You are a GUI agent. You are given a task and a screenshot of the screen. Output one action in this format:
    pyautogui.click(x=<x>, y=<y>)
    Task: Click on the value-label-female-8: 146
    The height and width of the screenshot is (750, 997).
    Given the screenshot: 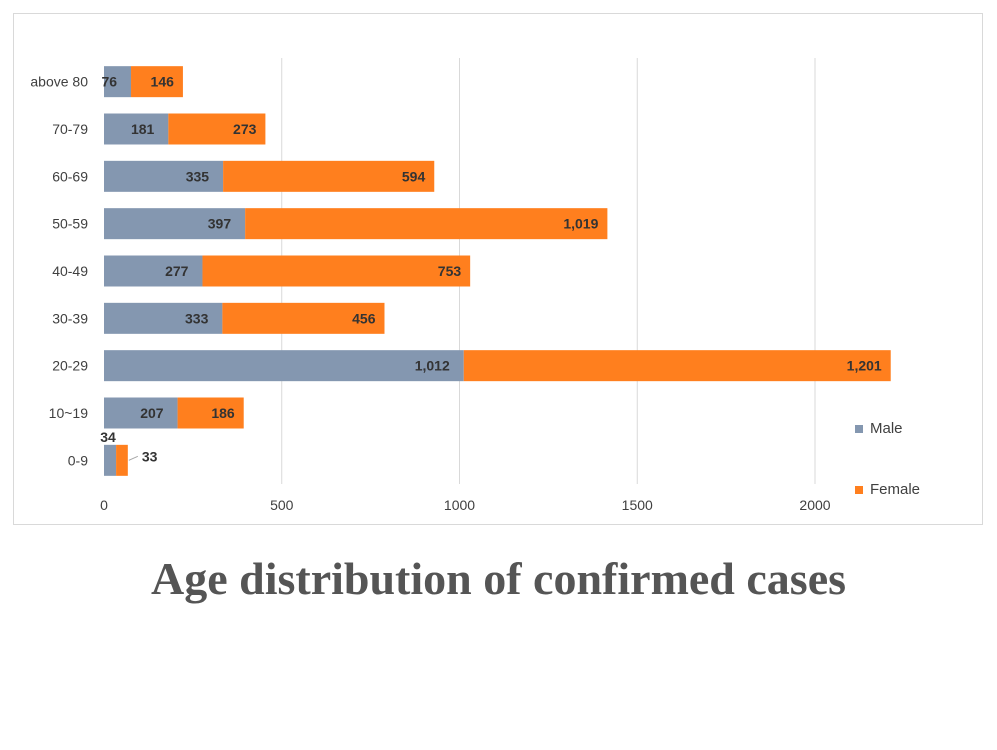 What is the action you would take?
    pyautogui.click(x=163, y=82)
    